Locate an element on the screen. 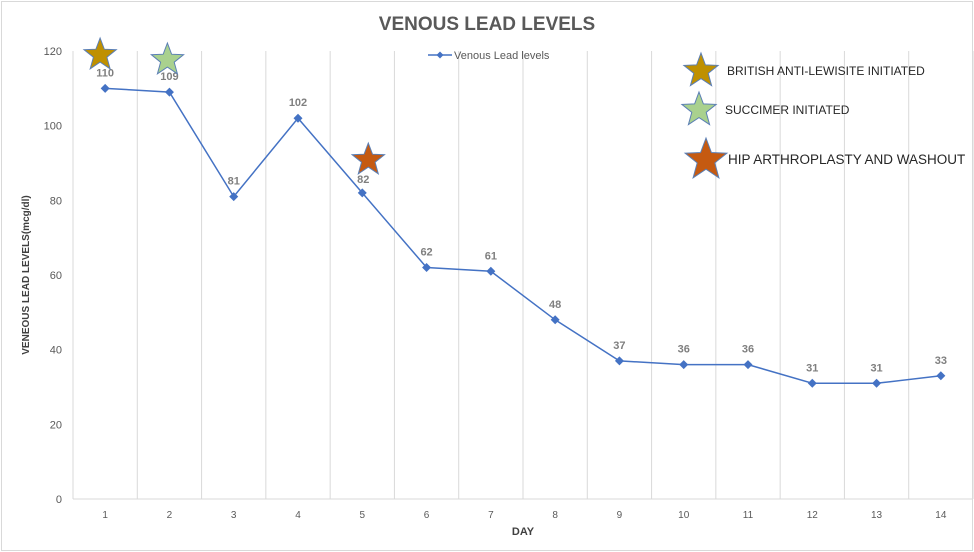 The width and height of the screenshot is (974, 552). y-tick-label: 80 is located at coordinates (56, 201).